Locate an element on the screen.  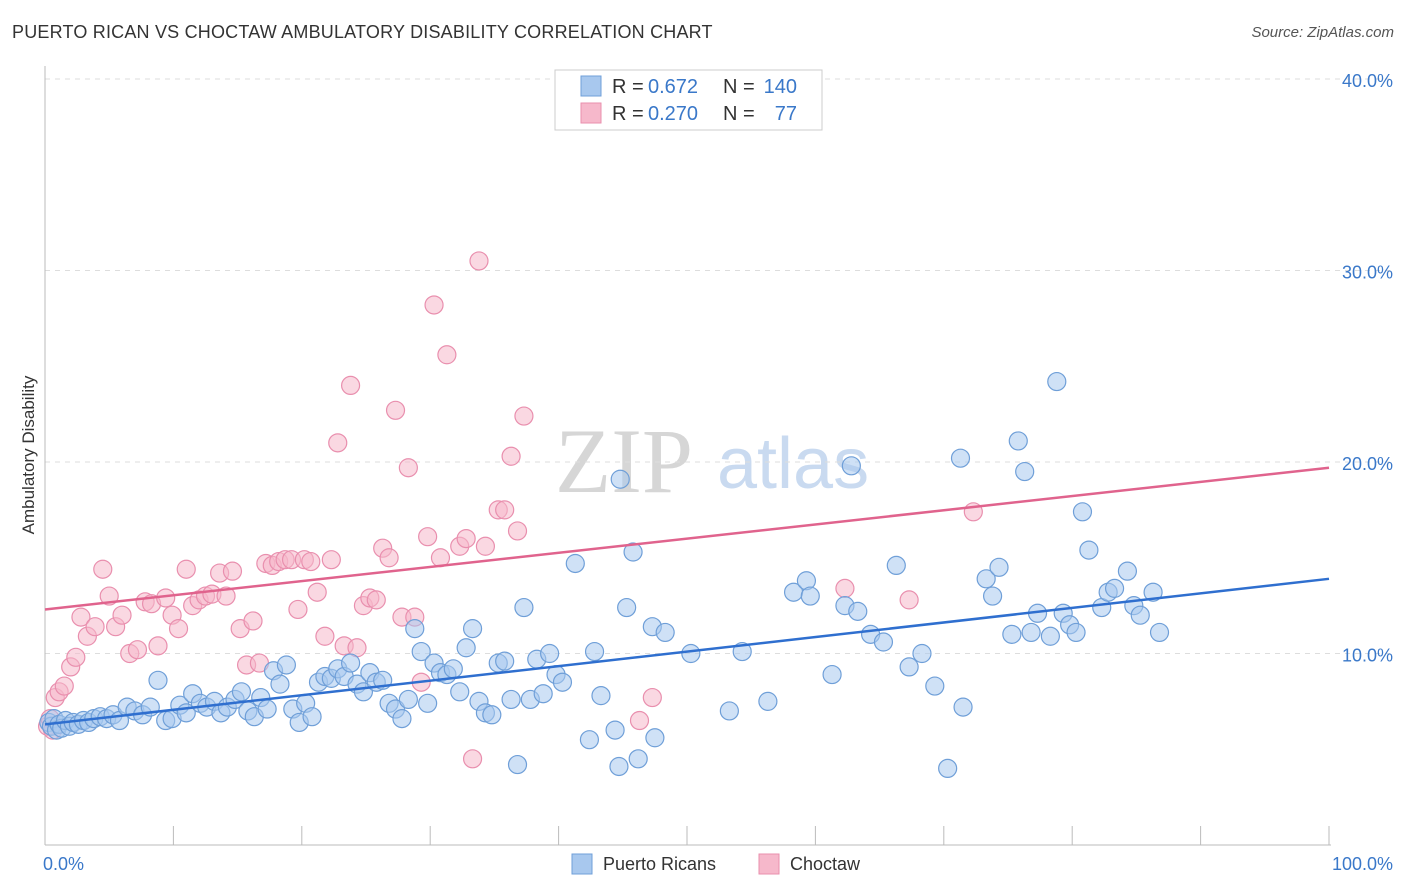
series-legend-label: Puerto Ricans is located at coordinates (659, 864).